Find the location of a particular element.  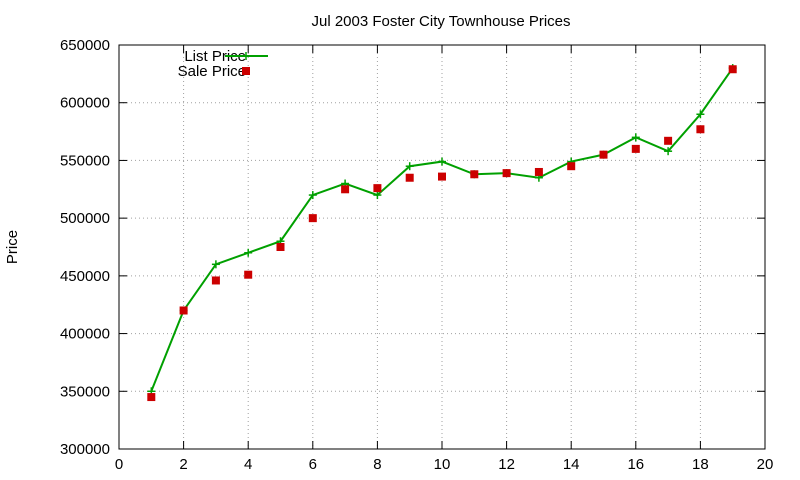

x-tick-label: 18 is located at coordinates (700, 464).